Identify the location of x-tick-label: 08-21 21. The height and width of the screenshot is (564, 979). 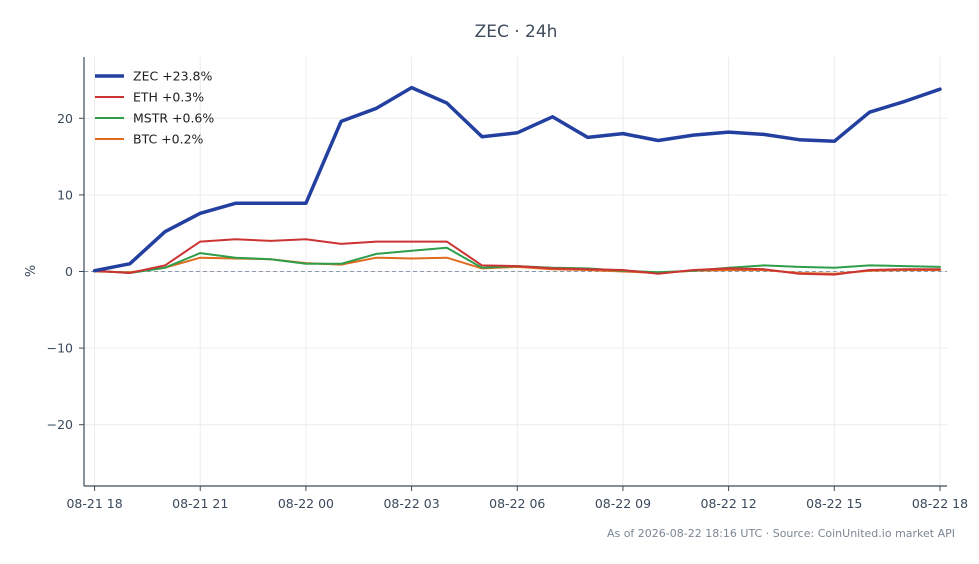
(200, 503).